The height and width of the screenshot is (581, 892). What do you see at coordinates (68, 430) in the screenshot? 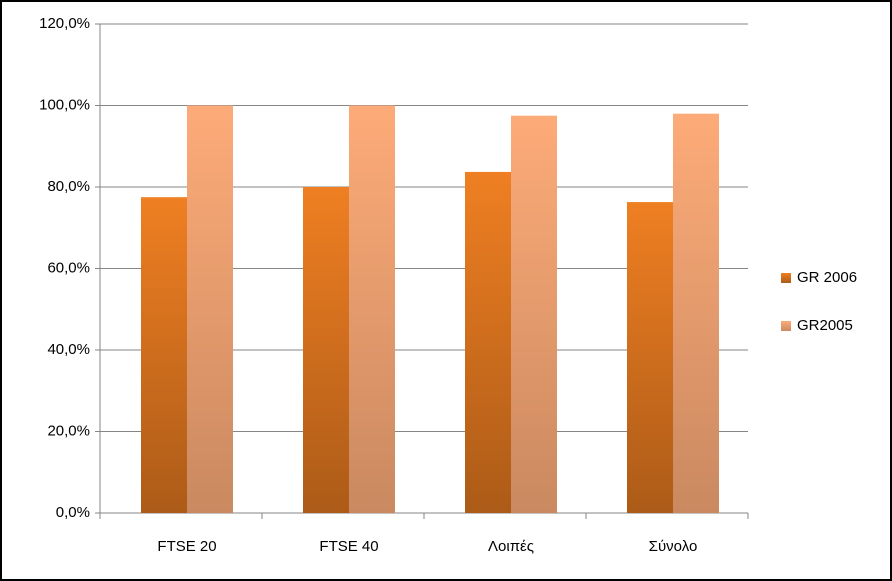
I see `y-tick-label: 20,0%` at bounding box center [68, 430].